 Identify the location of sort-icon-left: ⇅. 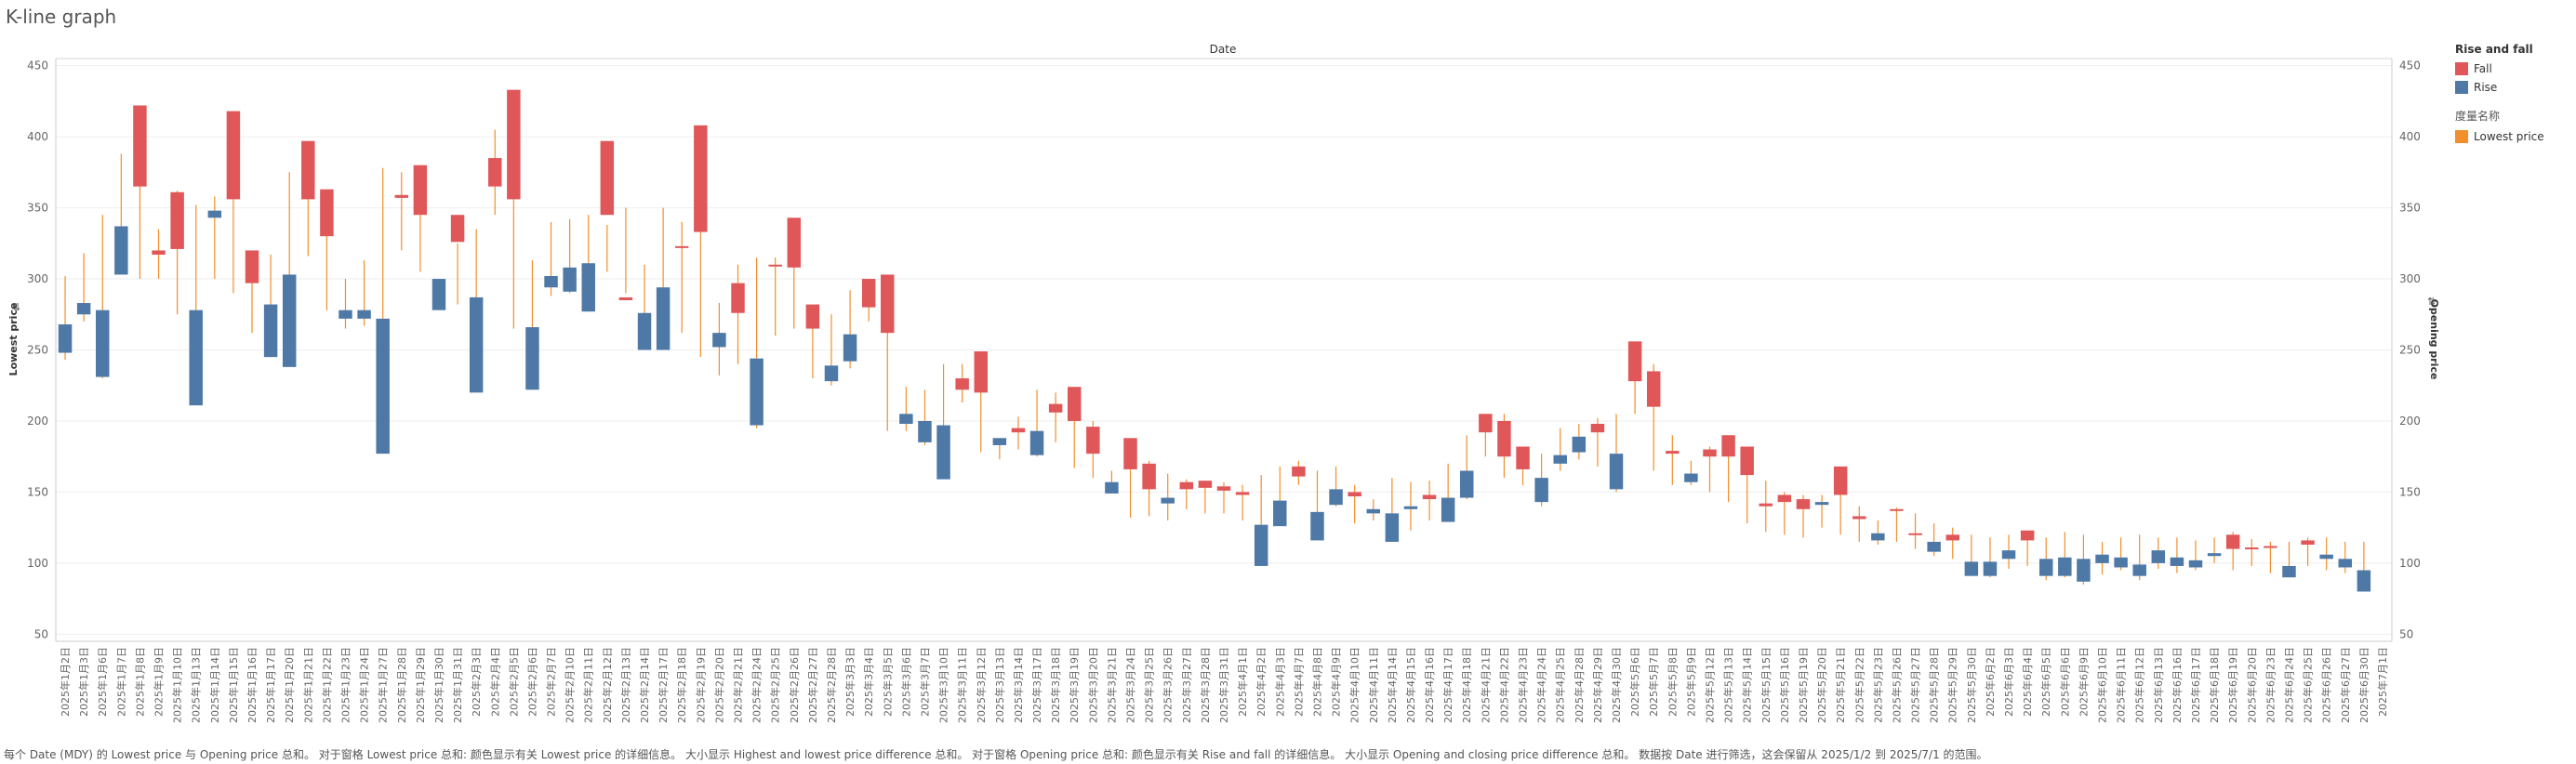
(16, 307).